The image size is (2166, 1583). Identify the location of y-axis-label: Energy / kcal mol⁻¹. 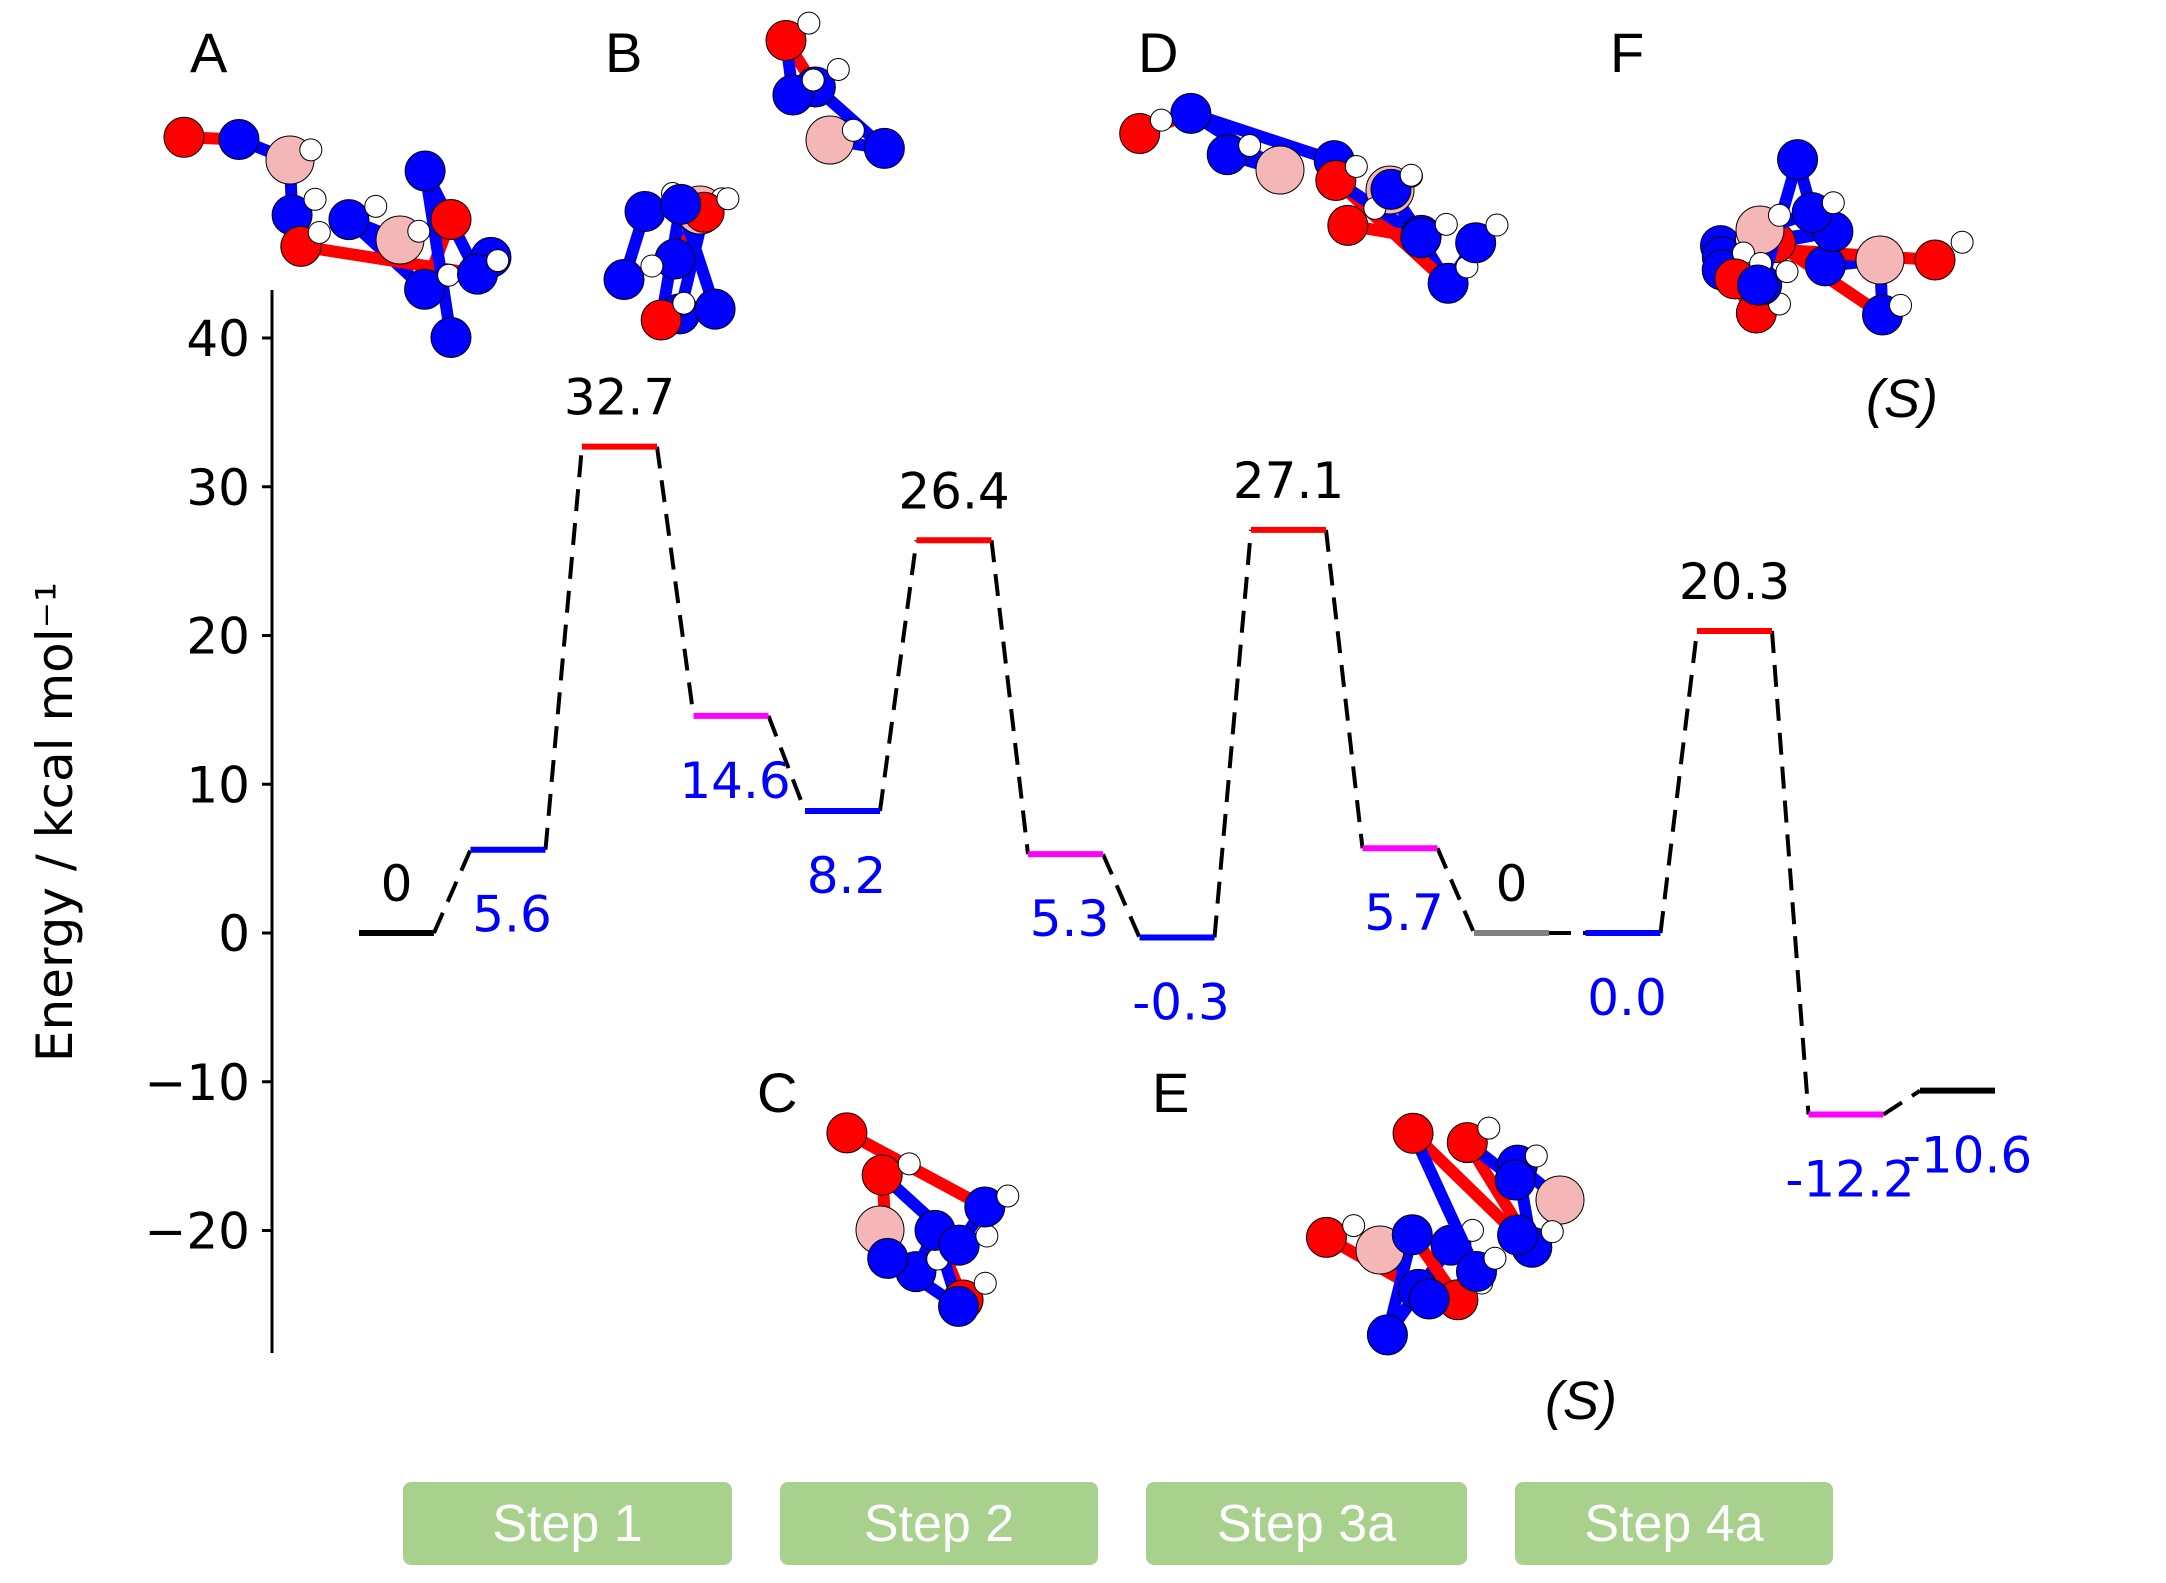
(55, 822).